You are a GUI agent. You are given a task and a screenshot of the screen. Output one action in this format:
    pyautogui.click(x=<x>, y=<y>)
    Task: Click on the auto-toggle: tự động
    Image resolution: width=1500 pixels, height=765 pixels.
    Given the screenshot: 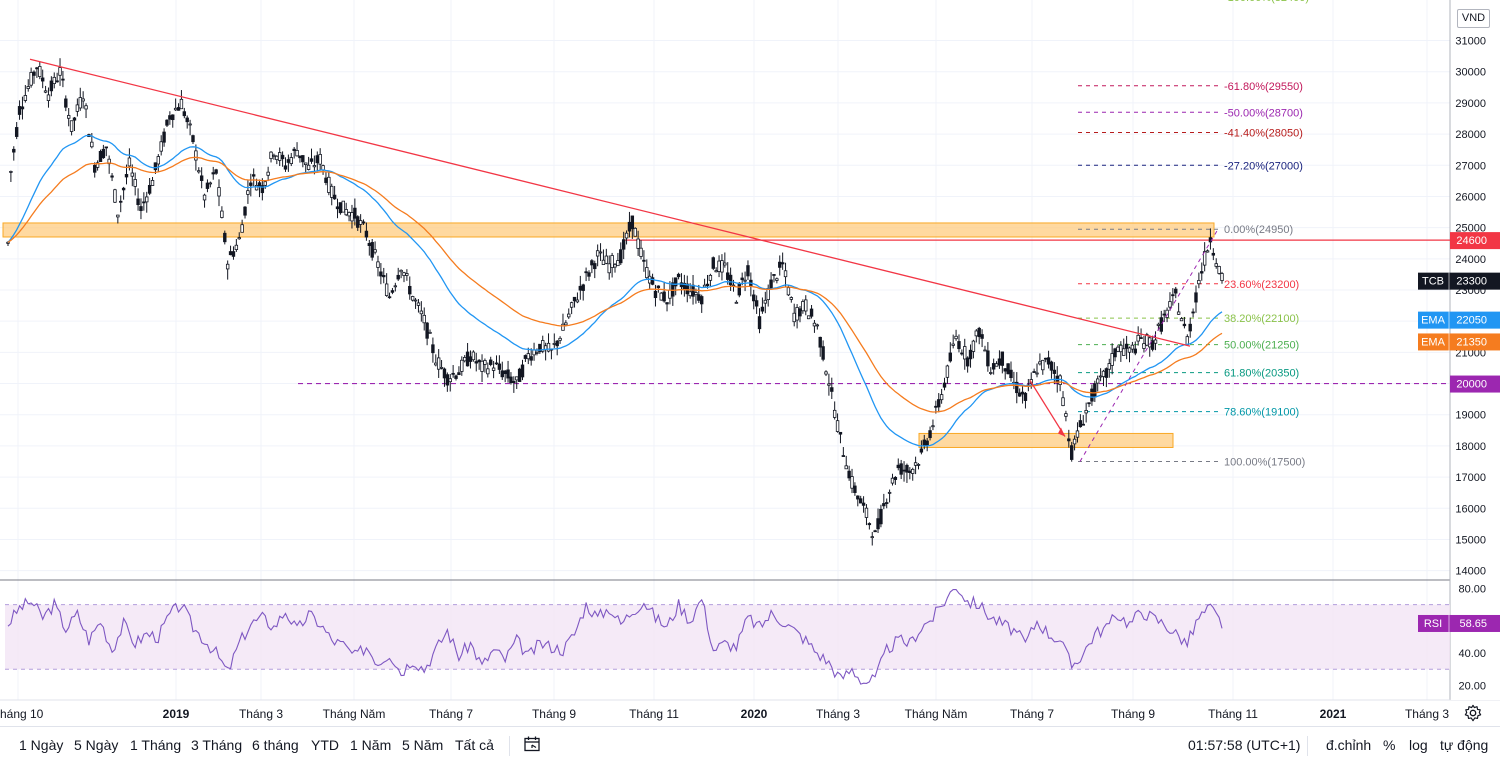 What is the action you would take?
    pyautogui.click(x=1464, y=745)
    